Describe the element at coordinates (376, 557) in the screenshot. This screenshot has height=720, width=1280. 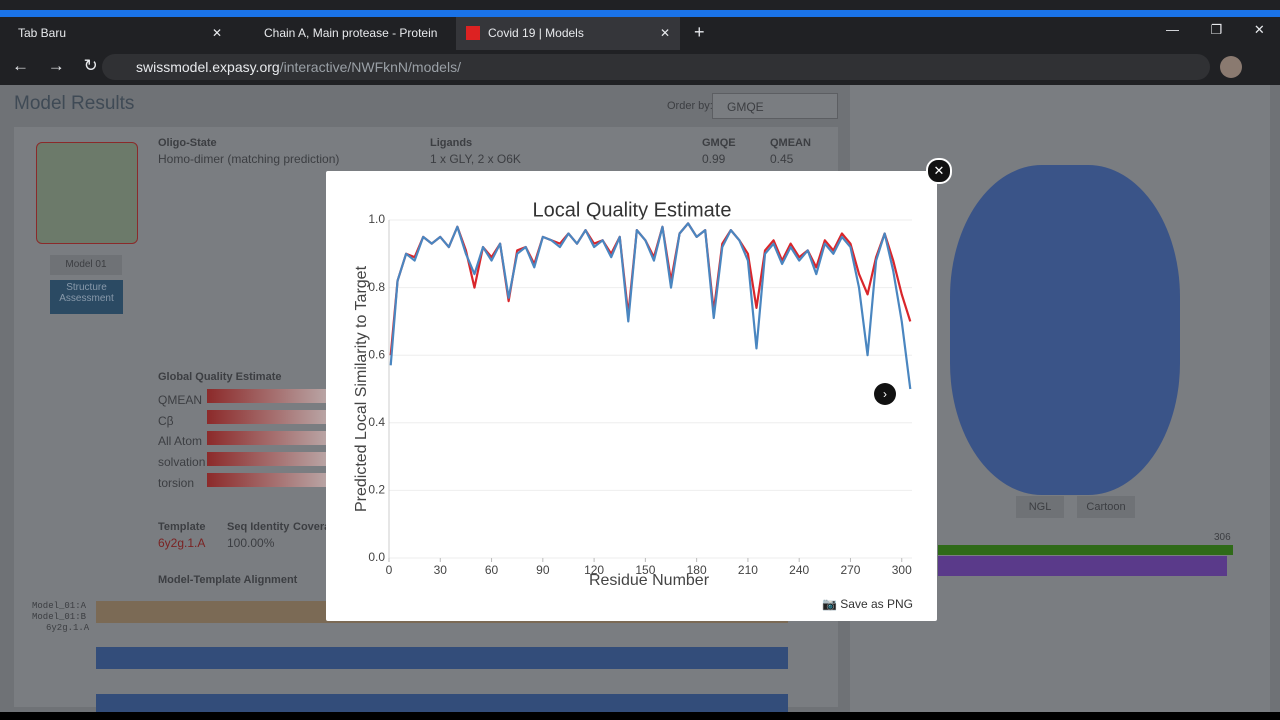
I see `y-tick-label: 0.0` at that location.